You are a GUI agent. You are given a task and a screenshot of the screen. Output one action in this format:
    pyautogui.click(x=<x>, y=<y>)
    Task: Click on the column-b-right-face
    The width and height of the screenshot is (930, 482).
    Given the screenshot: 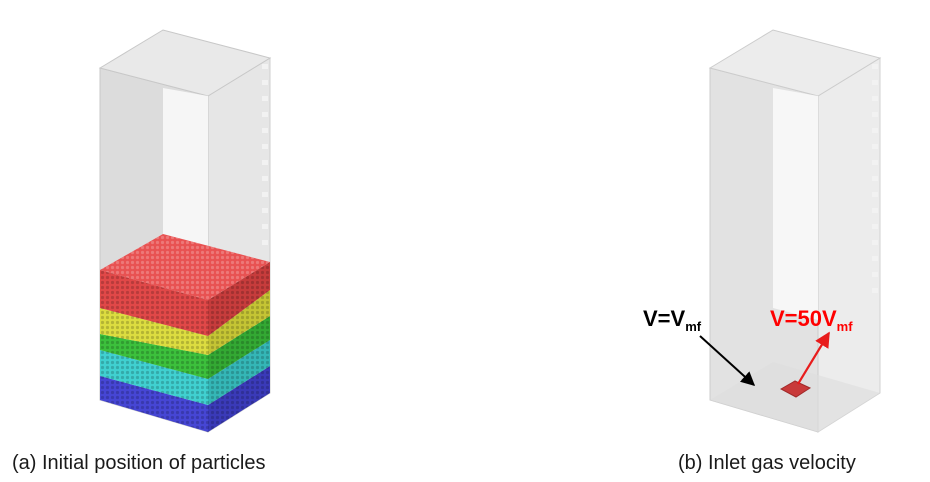 What is the action you would take?
    pyautogui.click(x=849, y=245)
    